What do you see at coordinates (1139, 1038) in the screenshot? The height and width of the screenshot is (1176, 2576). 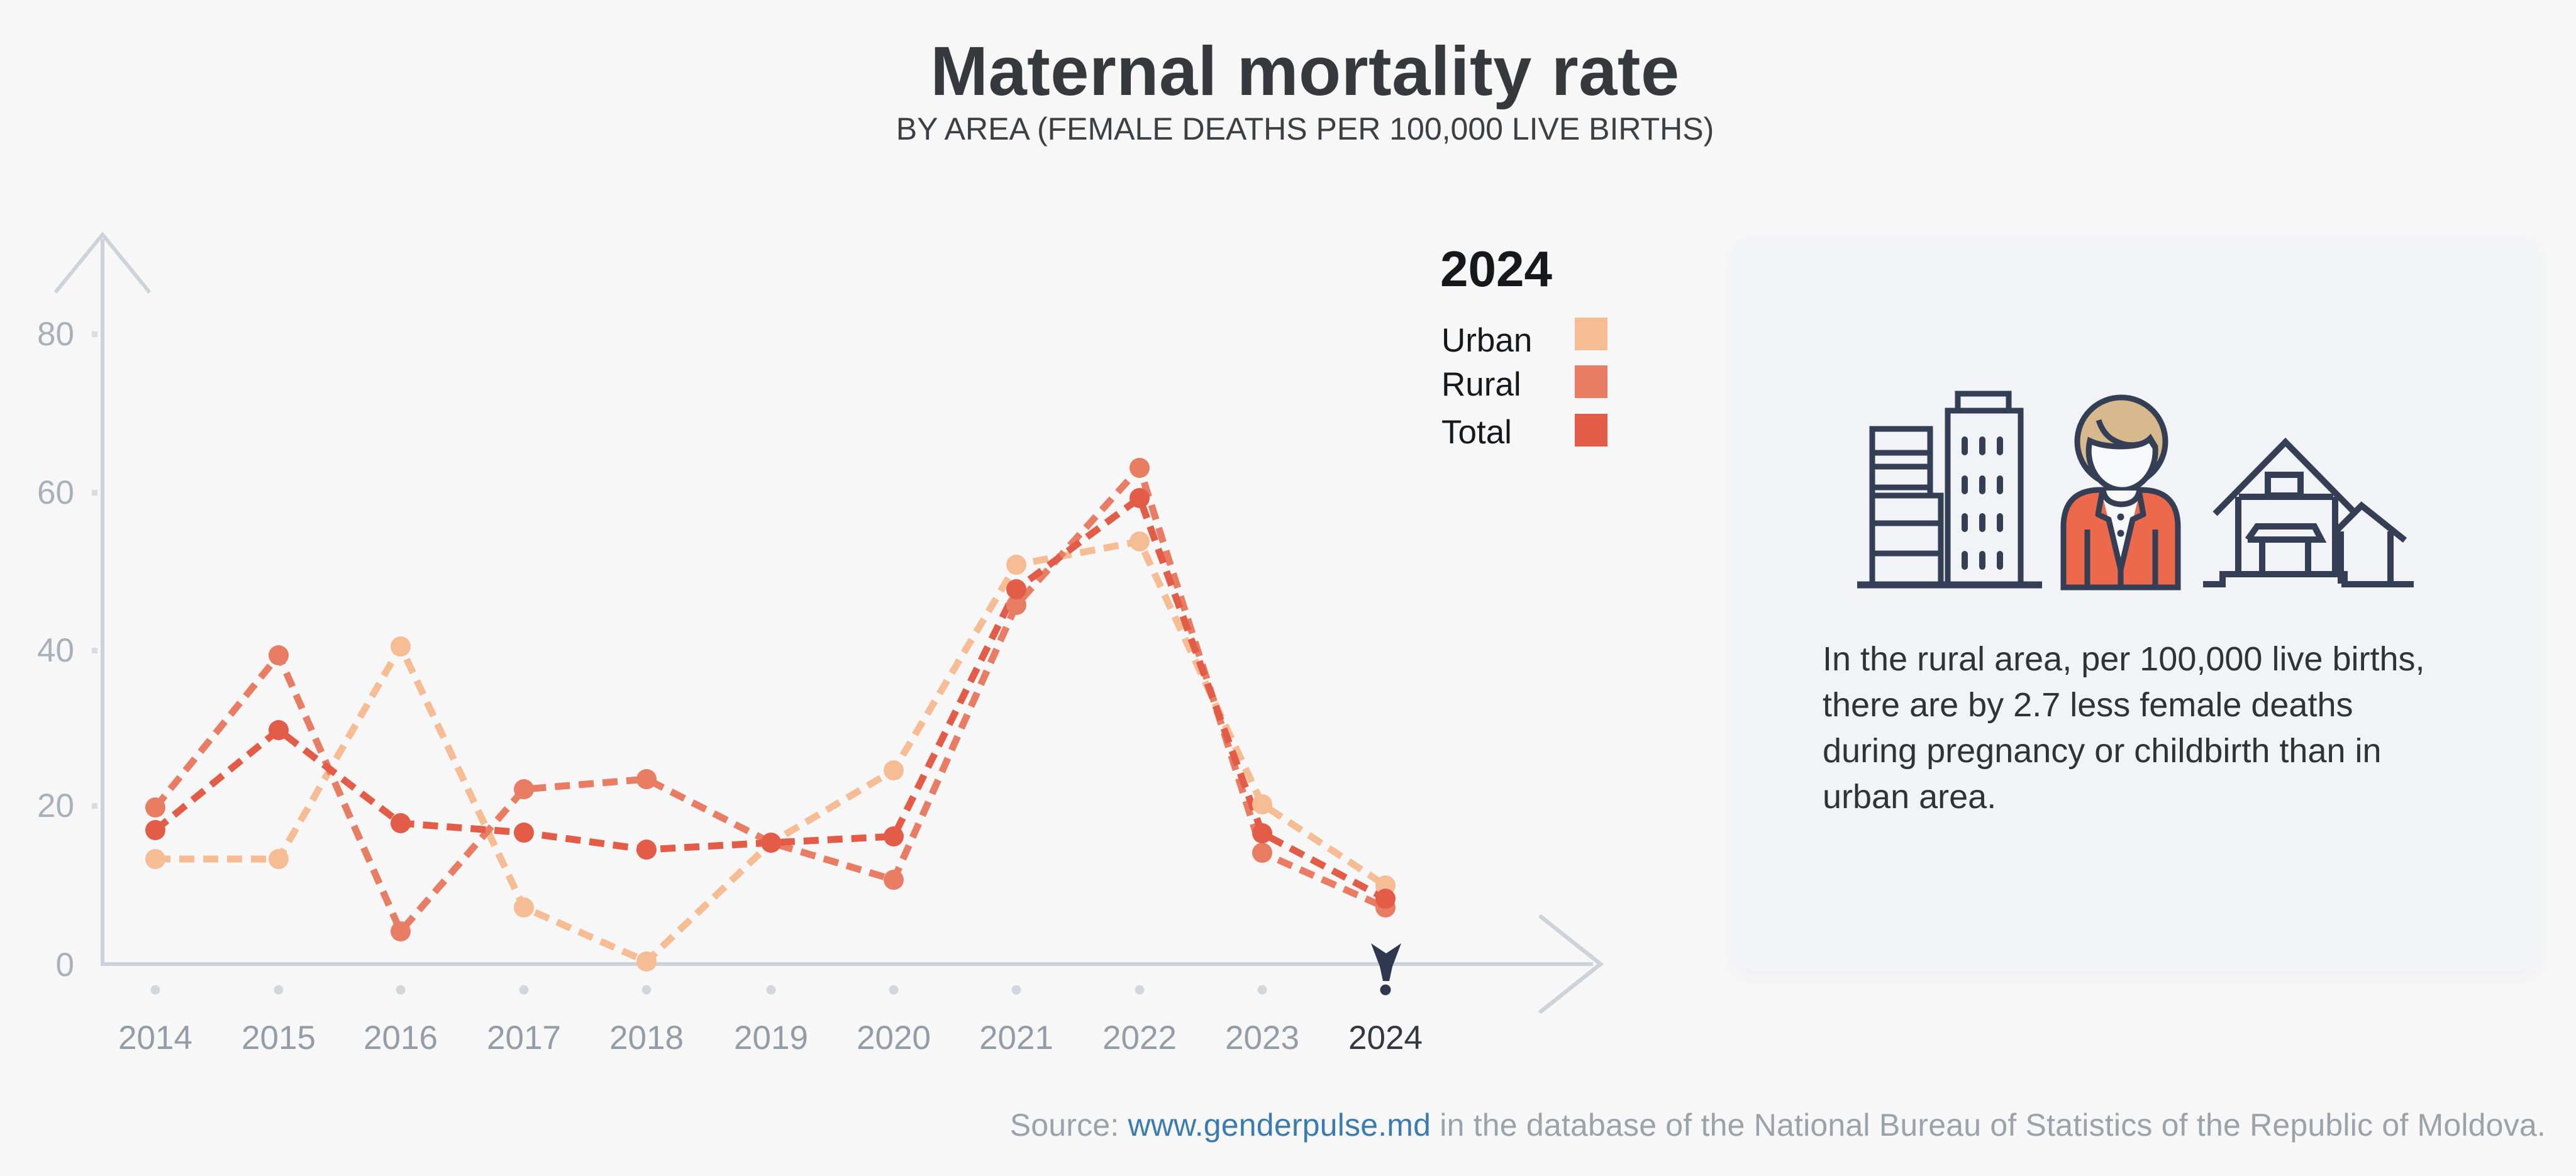 I see `svg-text: 2022` at bounding box center [1139, 1038].